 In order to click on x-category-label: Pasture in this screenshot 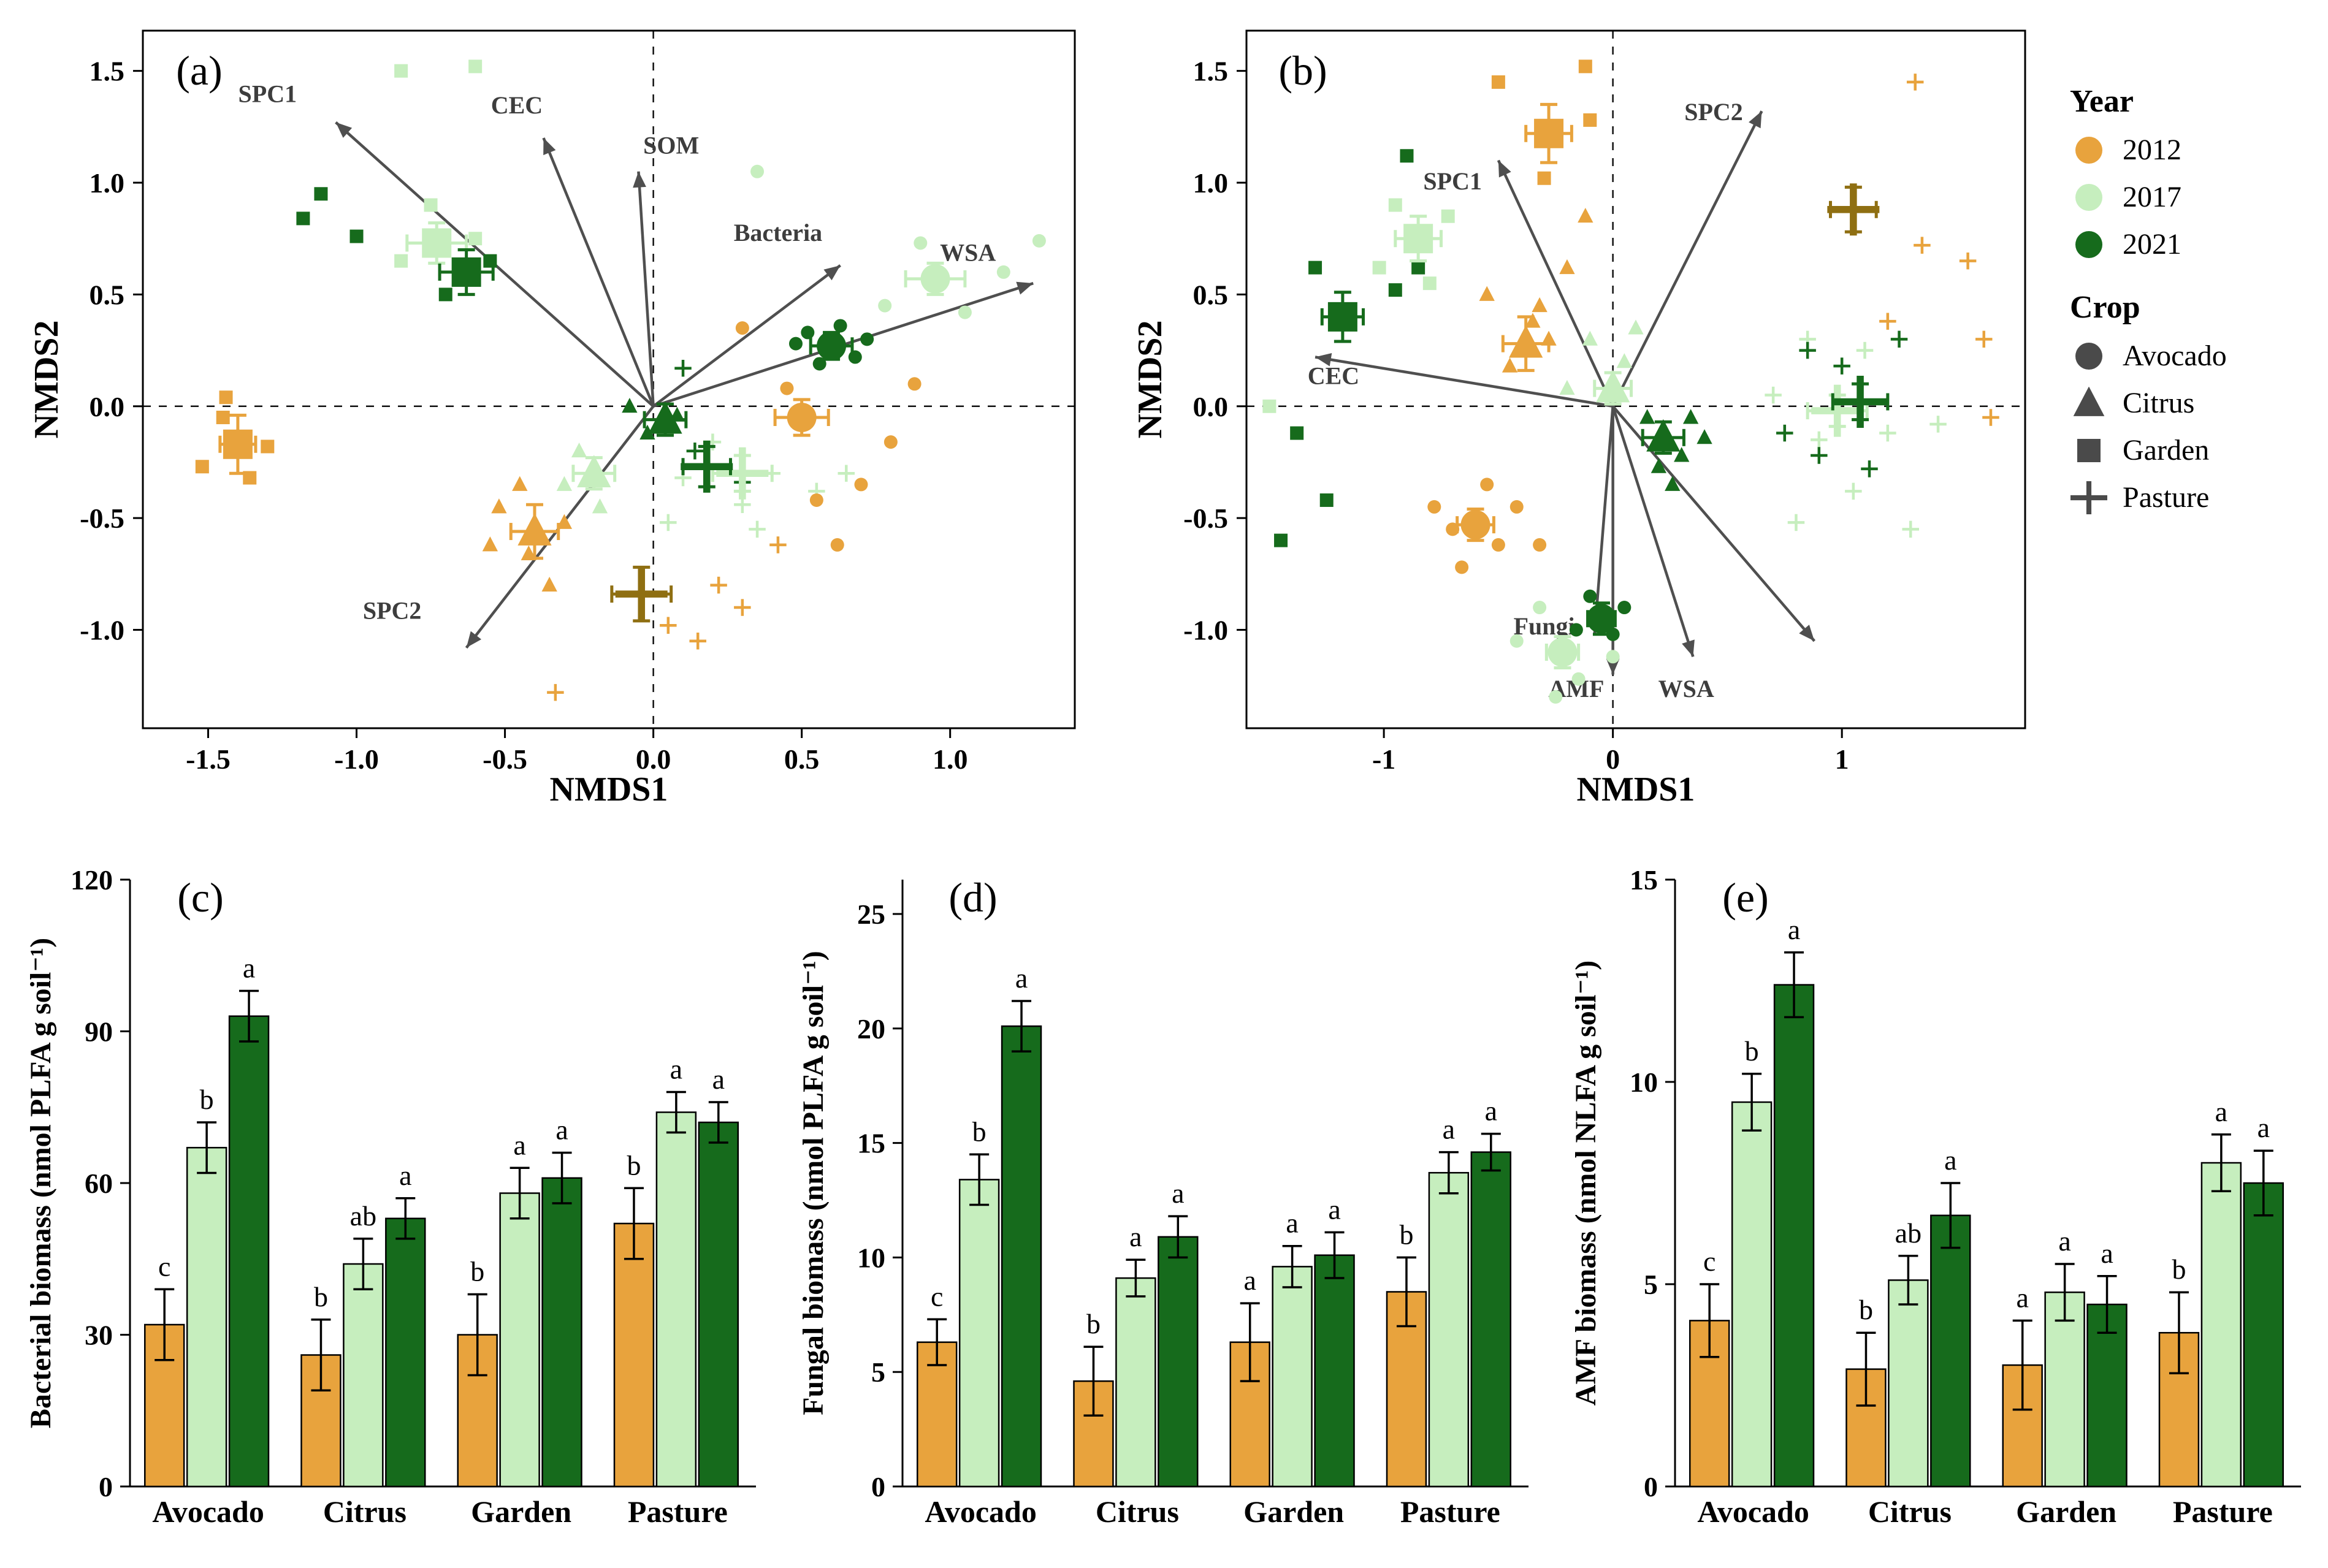, I will do `click(678, 1511)`.